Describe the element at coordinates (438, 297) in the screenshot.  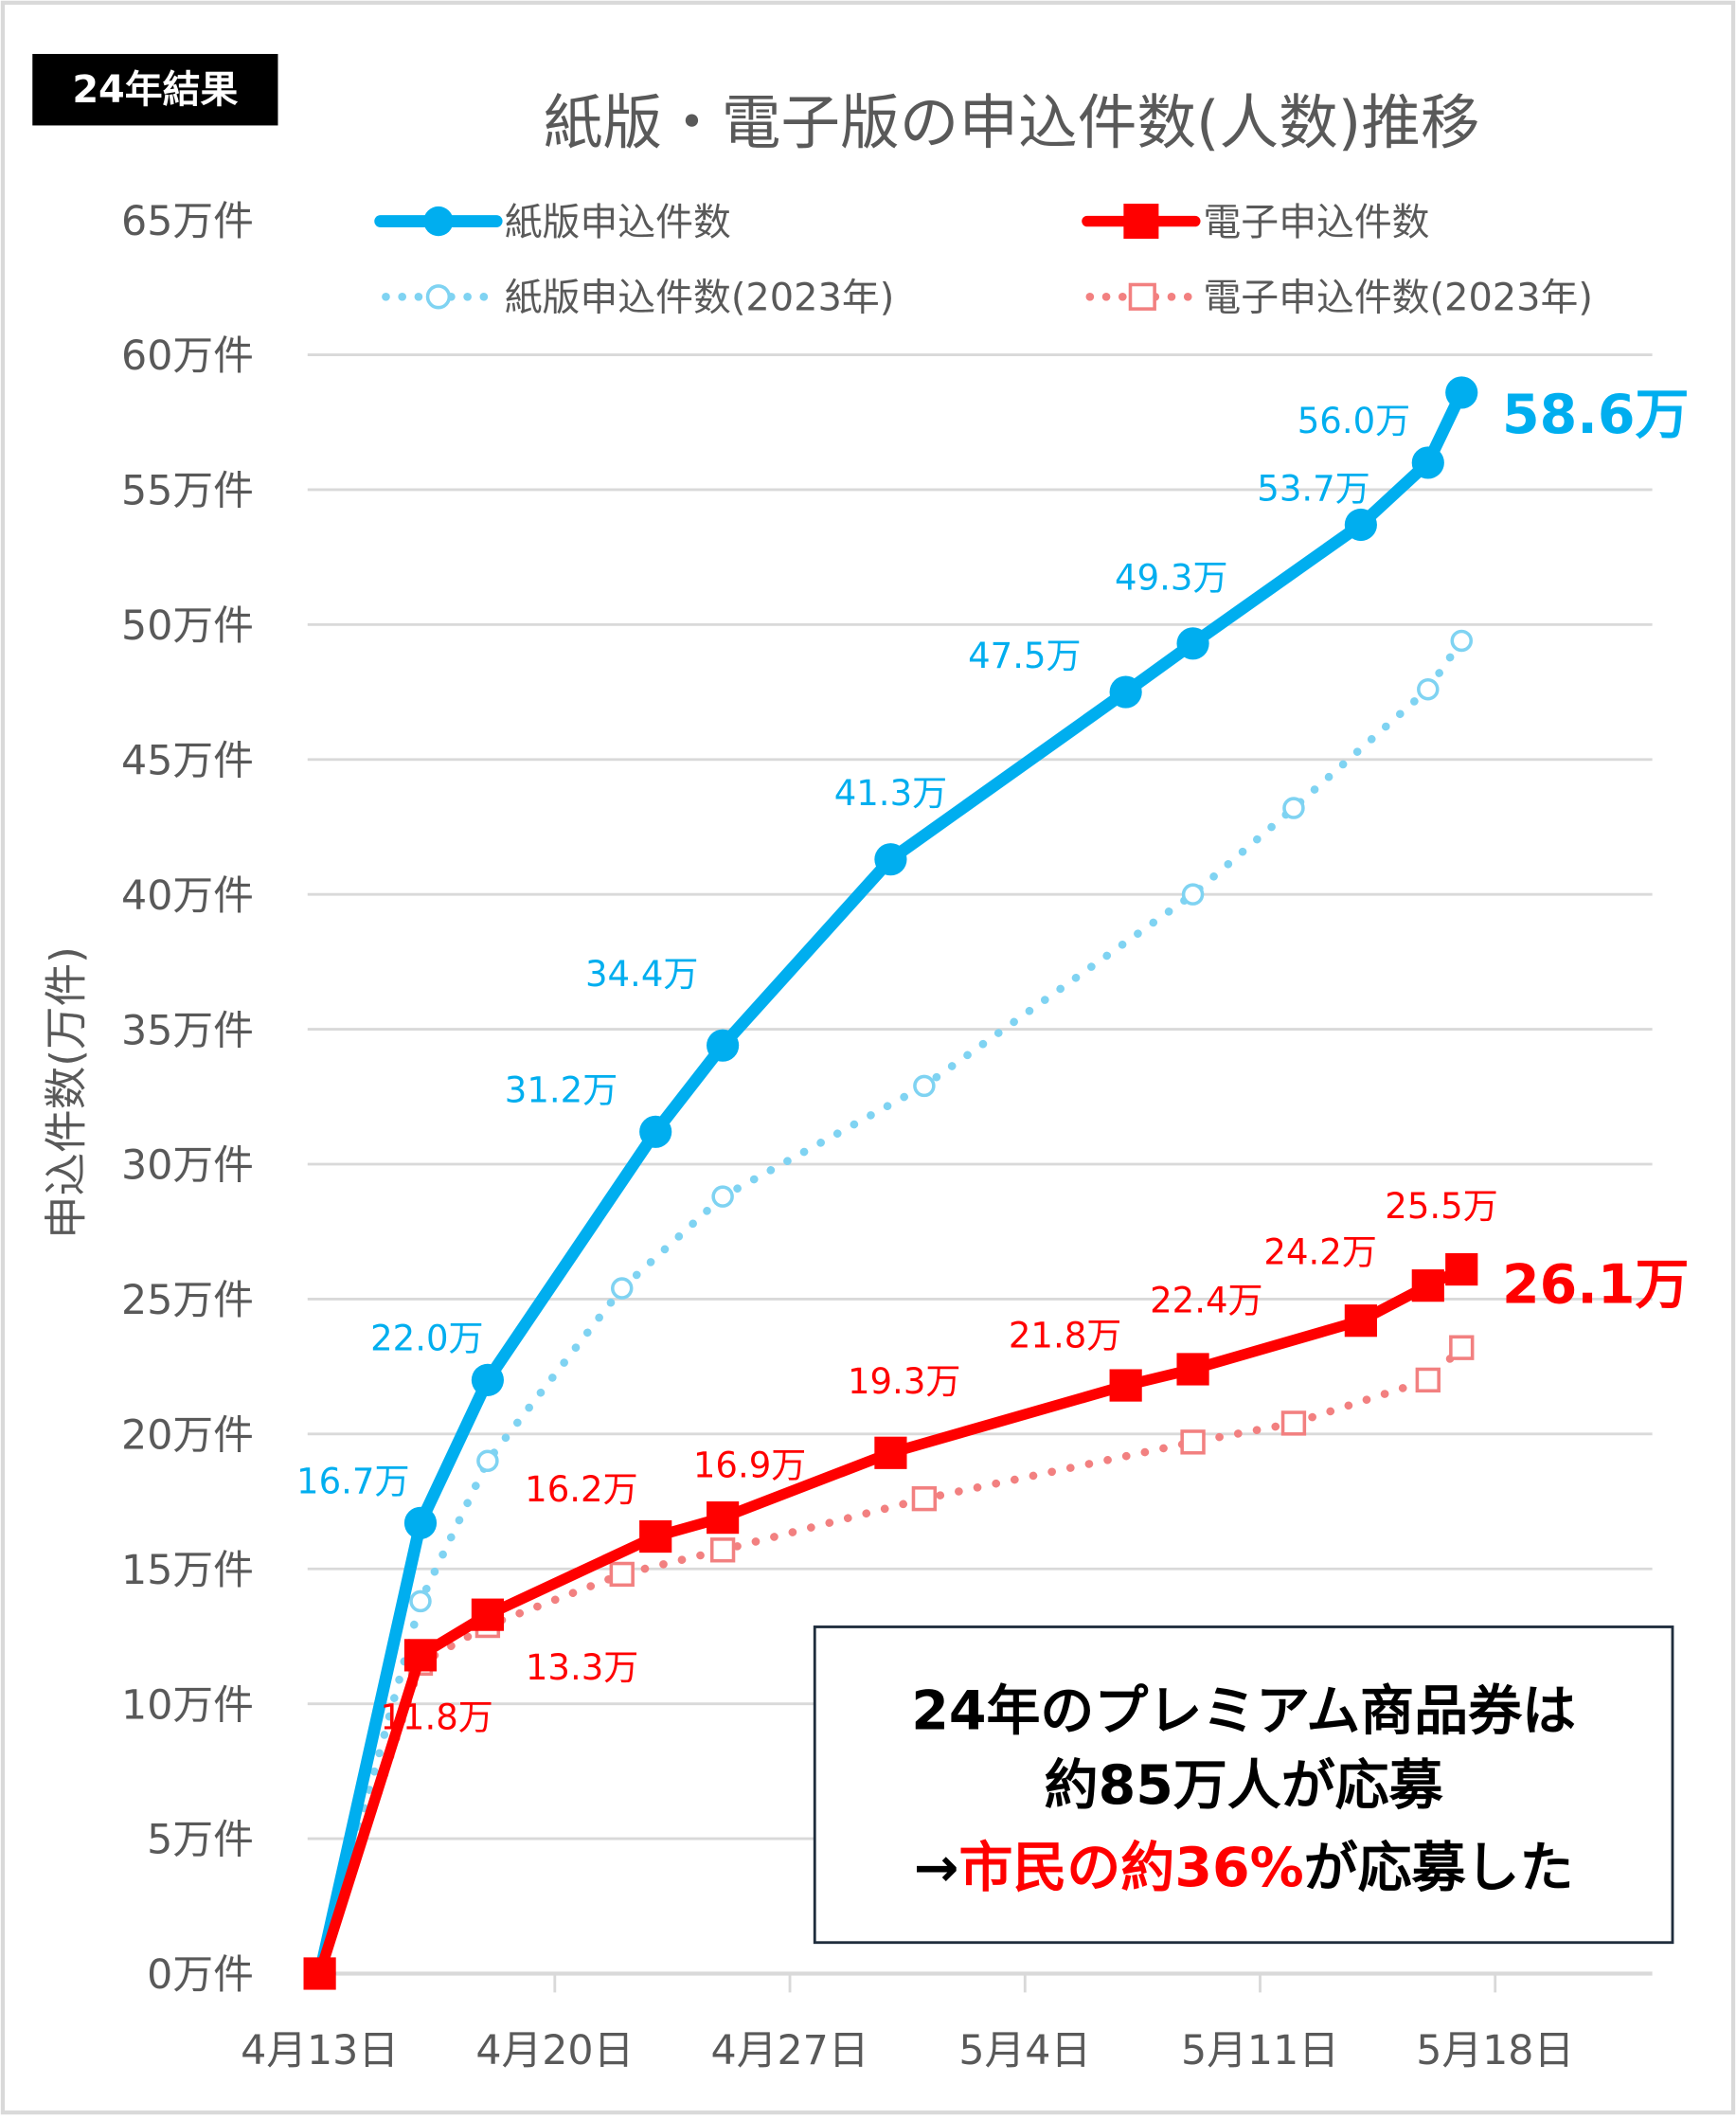
I see `legend-open-circle-icon` at that location.